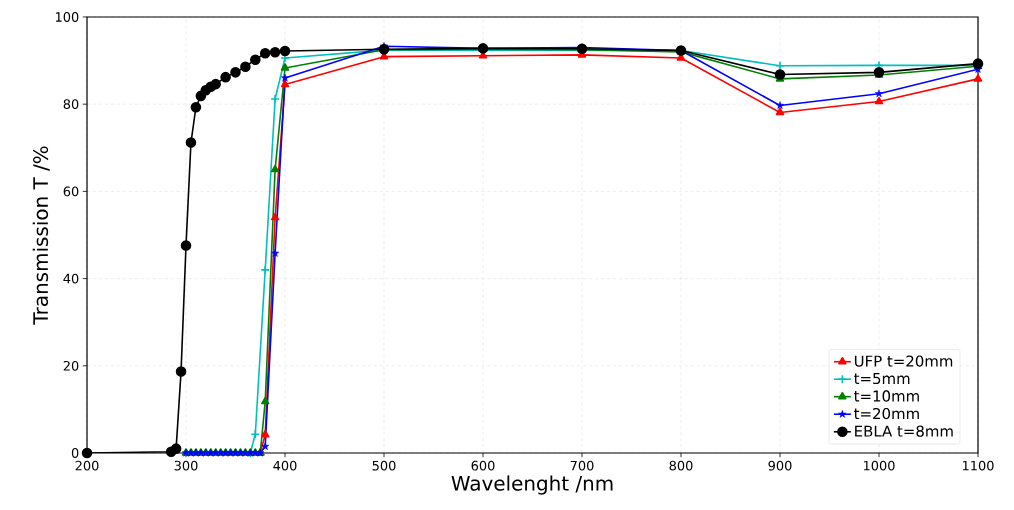 Image resolution: width=1014 pixels, height=510 pixels. Describe the element at coordinates (71, 278) in the screenshot. I see `y-tick-label: 40` at that location.